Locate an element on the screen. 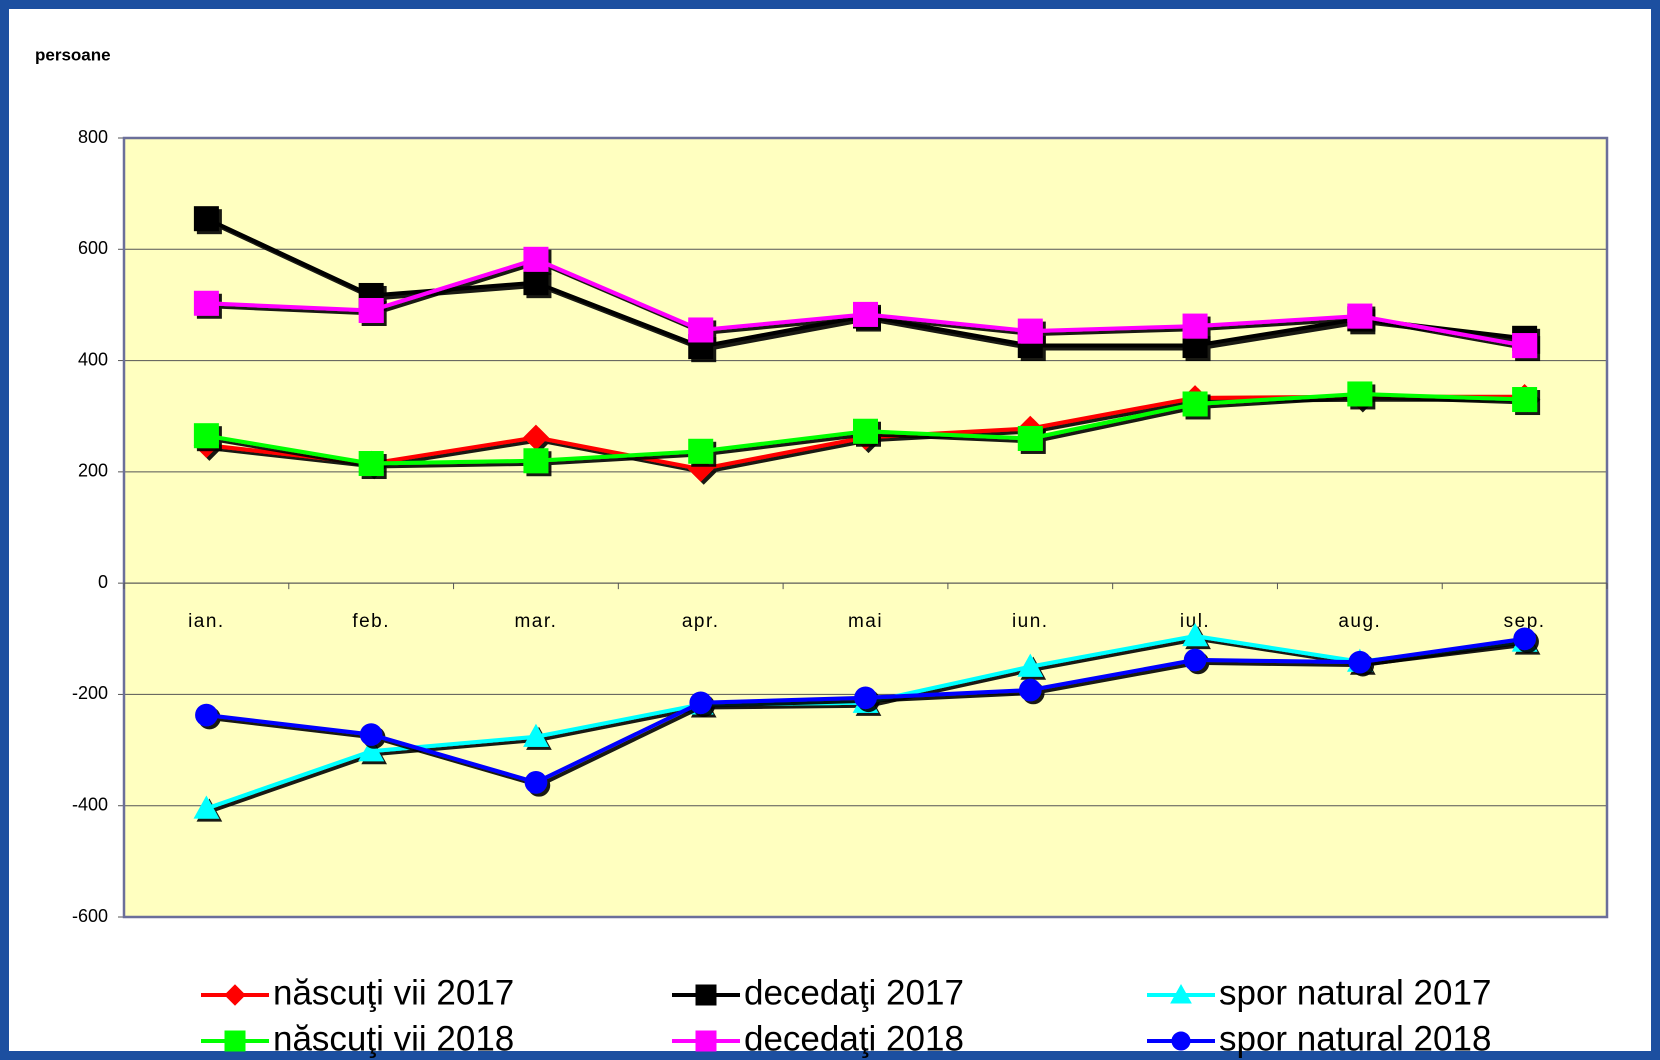  legend-item: spor natural 2017 is located at coordinates (1319, 992).